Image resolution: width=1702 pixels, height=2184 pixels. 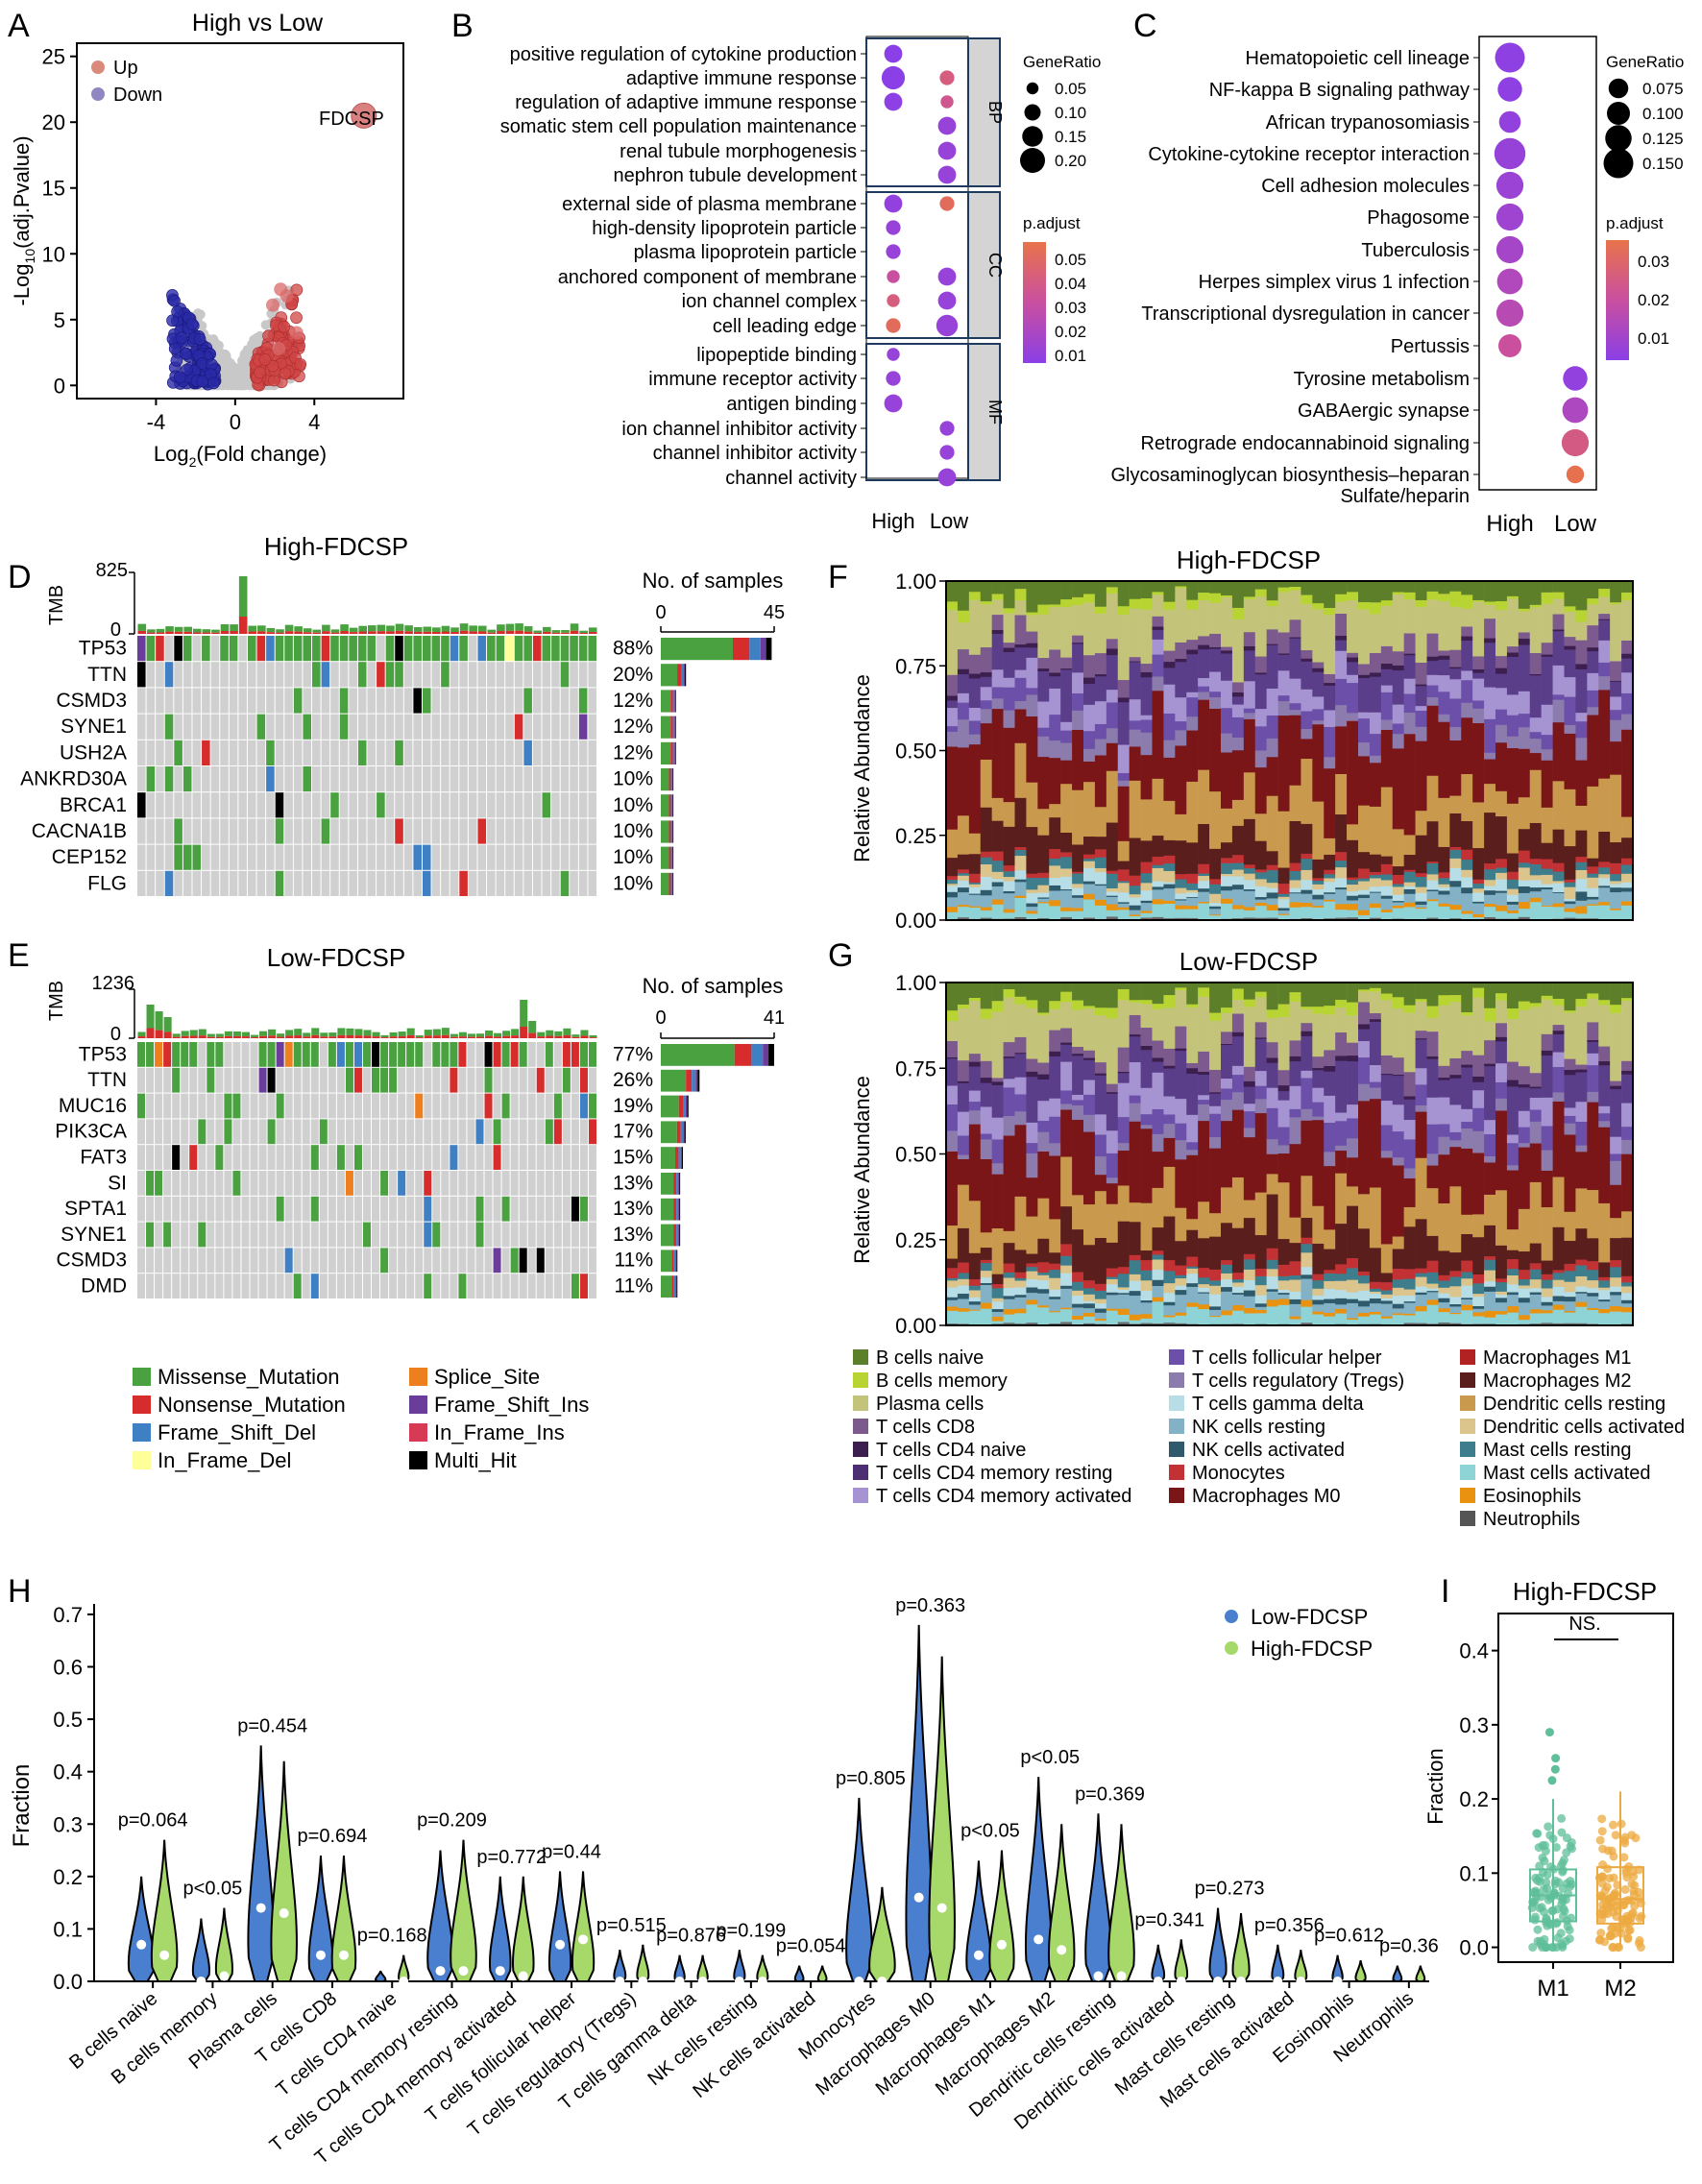 What do you see at coordinates (841, 956) in the screenshot?
I see `panel-label-g: G` at bounding box center [841, 956].